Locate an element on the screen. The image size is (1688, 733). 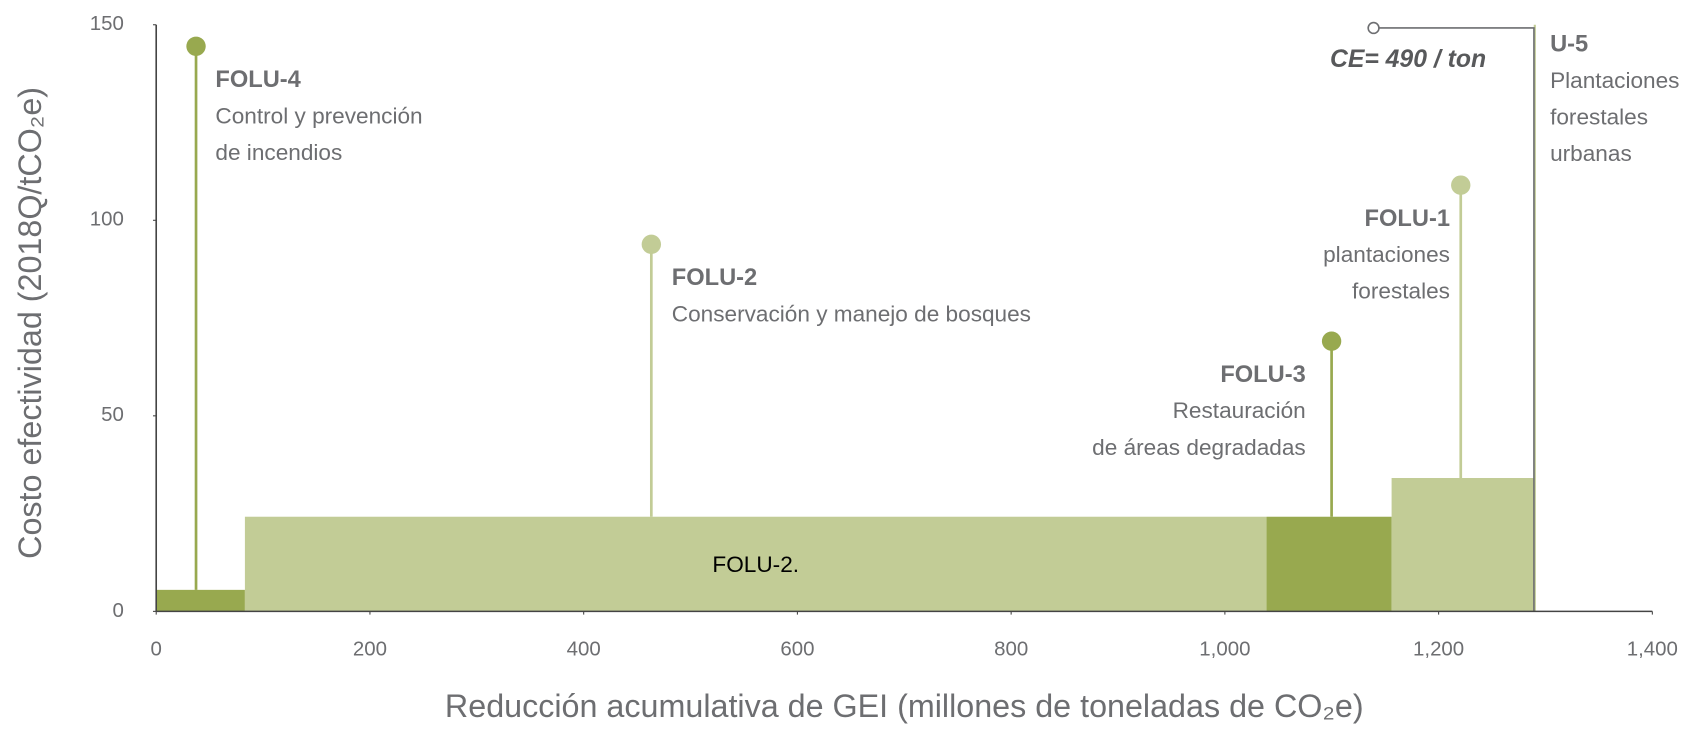
category-desc: Restauración is located at coordinates (1239, 410).